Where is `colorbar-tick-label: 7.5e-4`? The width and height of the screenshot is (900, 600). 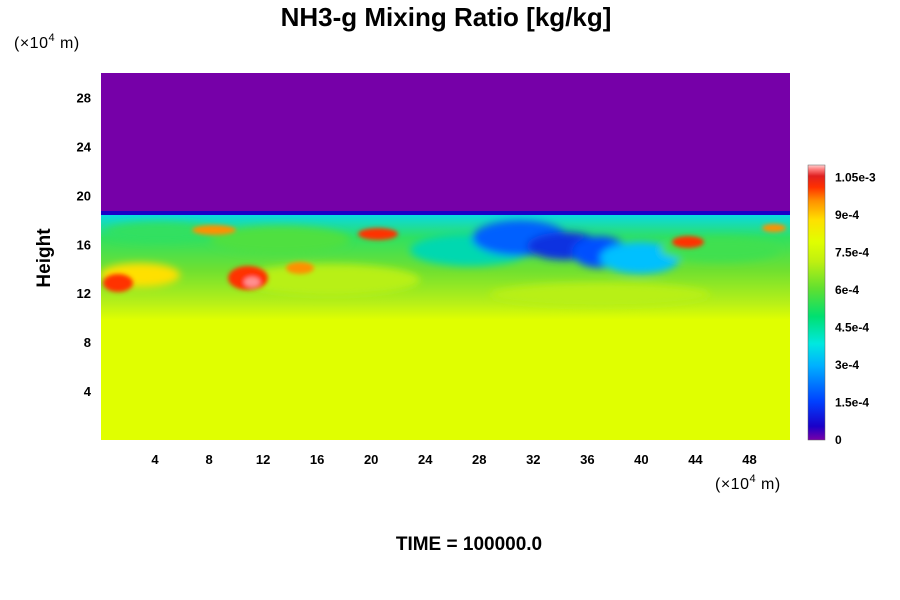 colorbar-tick-label: 7.5e-4 is located at coordinates (852, 253).